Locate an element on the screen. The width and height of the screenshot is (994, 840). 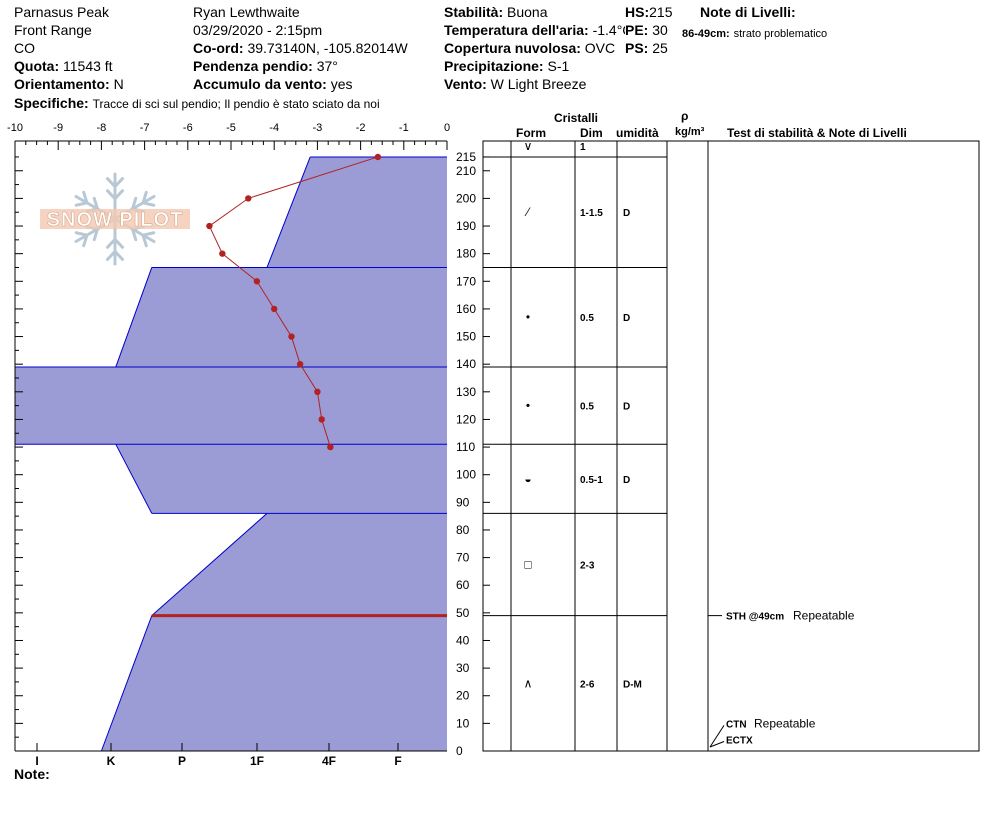
depth-tick-label: 170 is located at coordinates (466, 281).